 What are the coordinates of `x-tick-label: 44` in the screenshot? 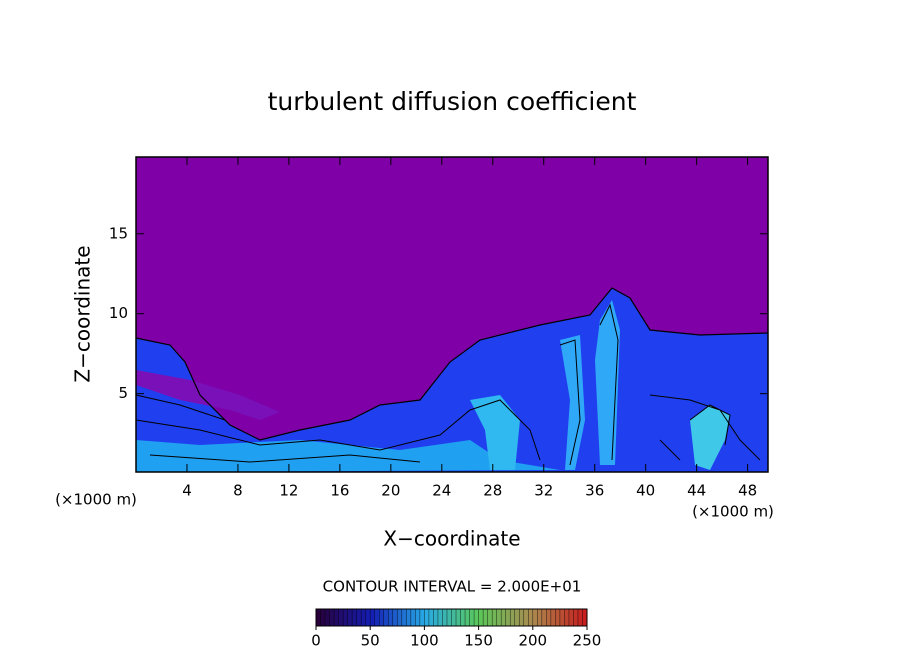 It's located at (696, 491).